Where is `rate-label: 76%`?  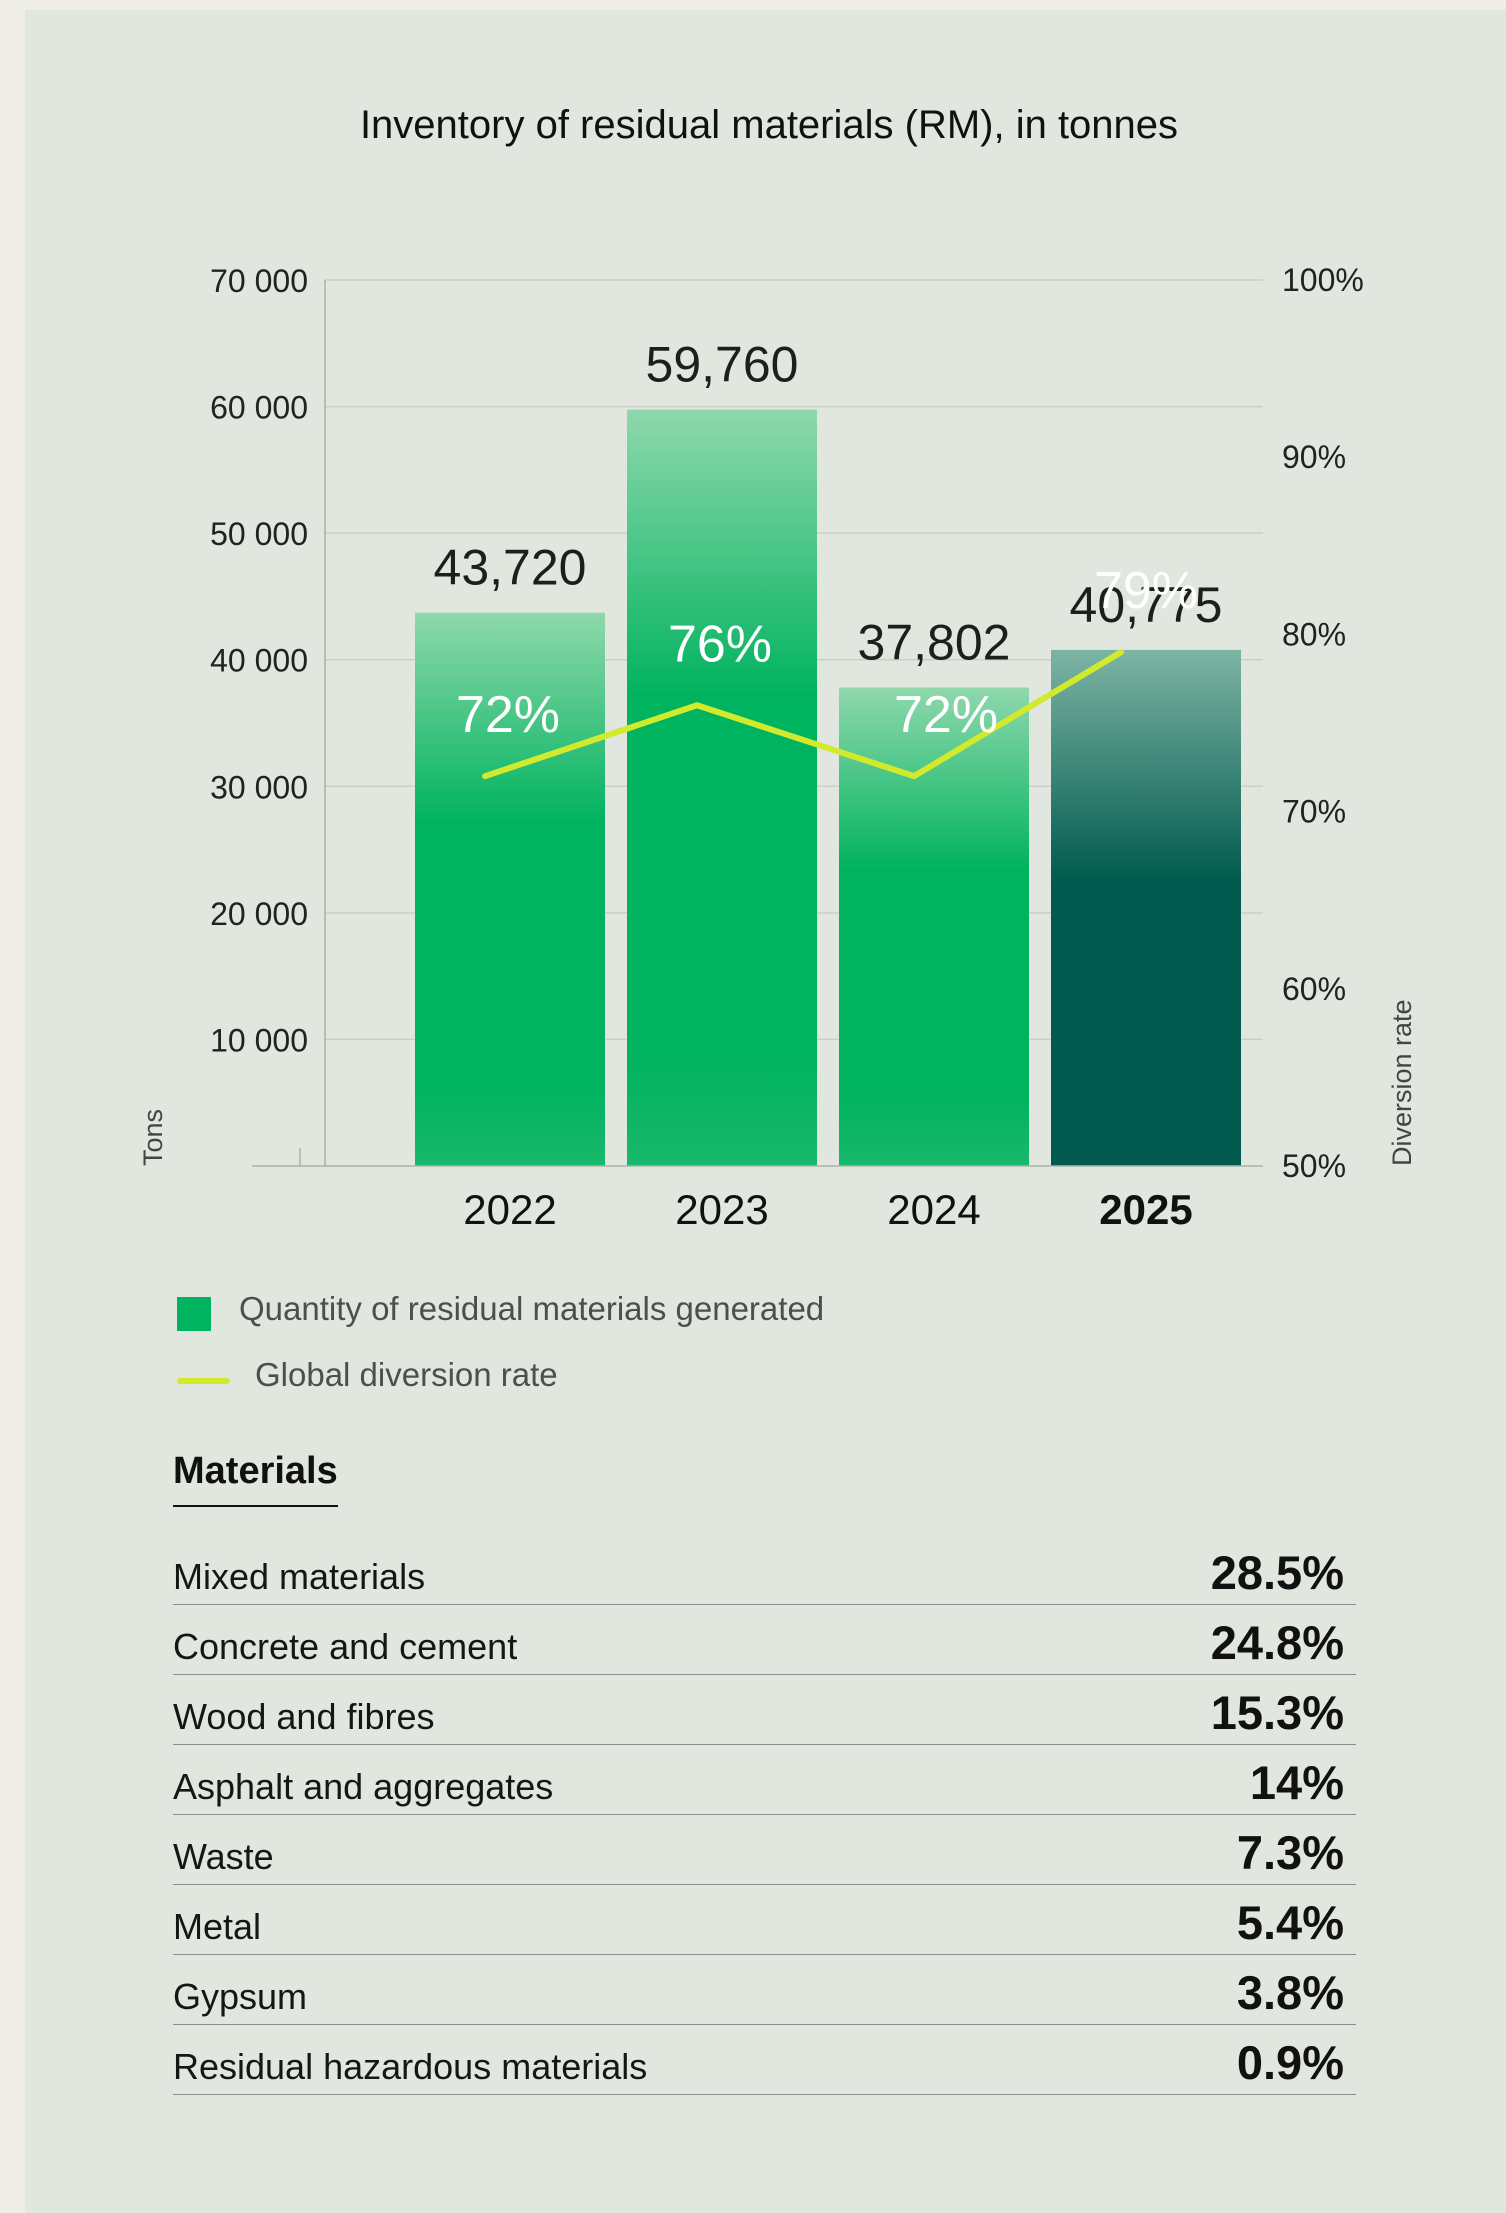
rate-label: 76% is located at coordinates (720, 644).